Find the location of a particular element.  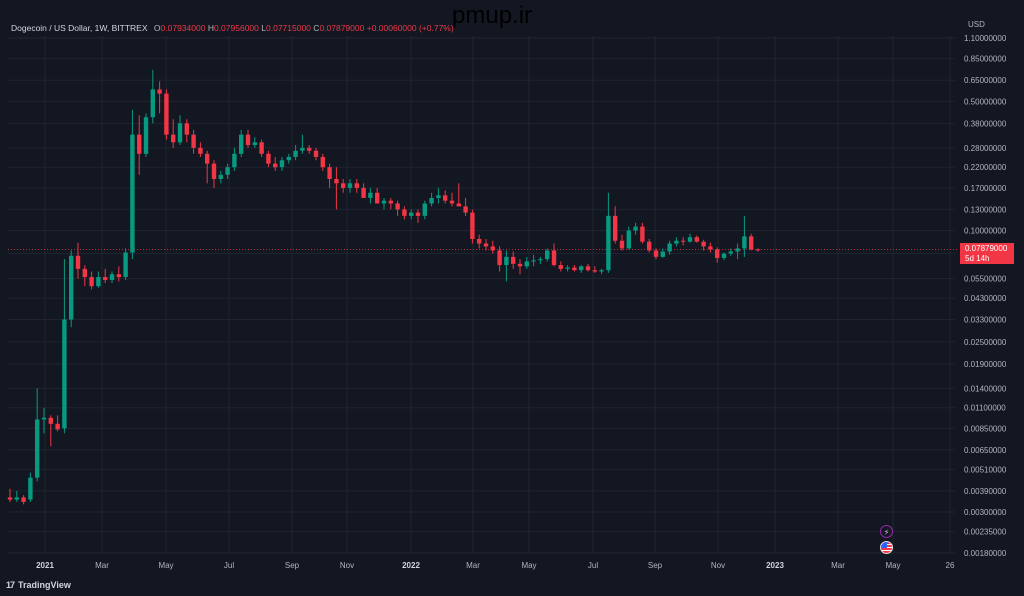

us-flag-icon is located at coordinates (886, 547).